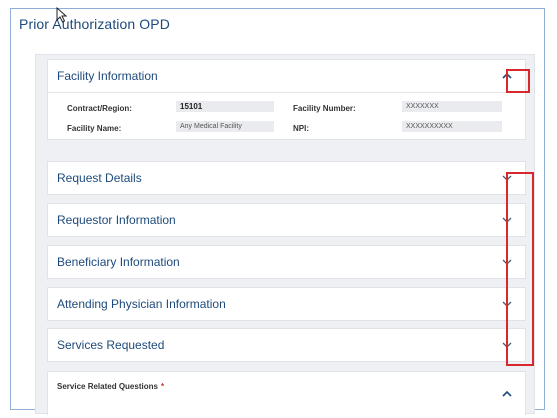 The height and width of the screenshot is (418, 557). Describe the element at coordinates (116, 220) in the screenshot. I see `requestor-information-title: Requestor Information` at that location.